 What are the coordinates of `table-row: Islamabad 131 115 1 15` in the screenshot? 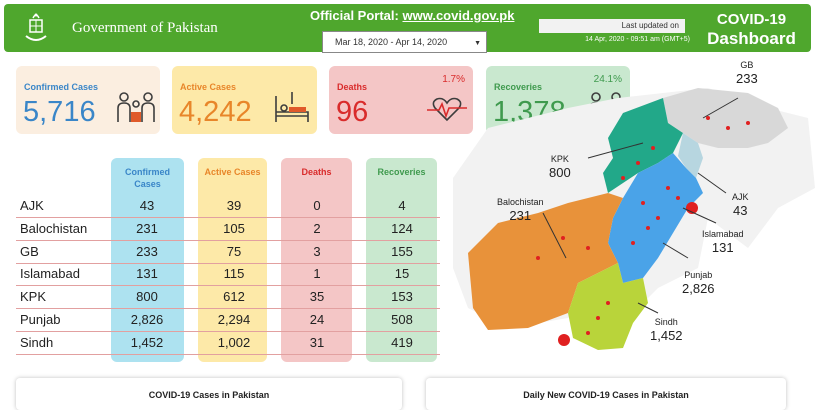 It's located at (228, 275).